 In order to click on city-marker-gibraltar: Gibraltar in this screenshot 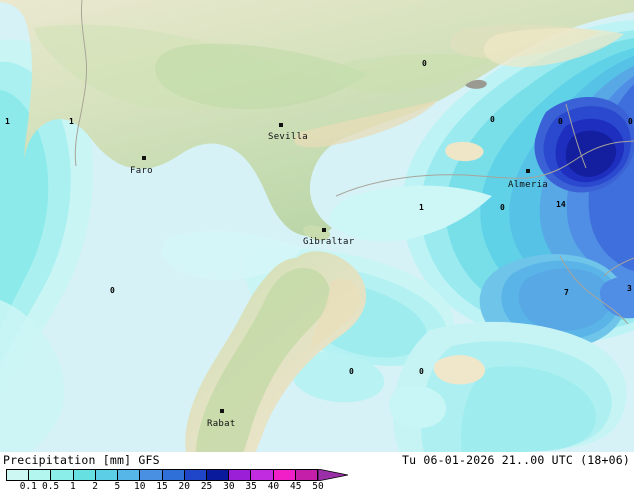, I will do `click(329, 237)`.